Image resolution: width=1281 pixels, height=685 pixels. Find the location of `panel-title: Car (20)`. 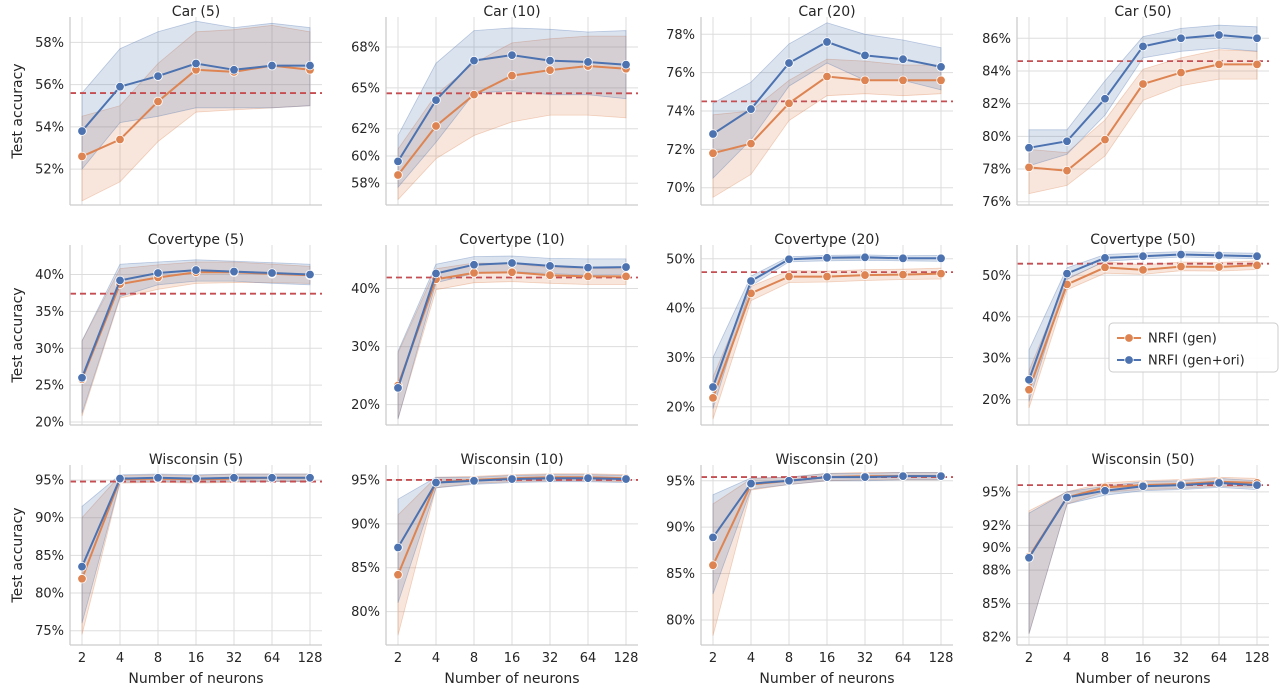

panel-title: Car (20) is located at coordinates (826, 12).